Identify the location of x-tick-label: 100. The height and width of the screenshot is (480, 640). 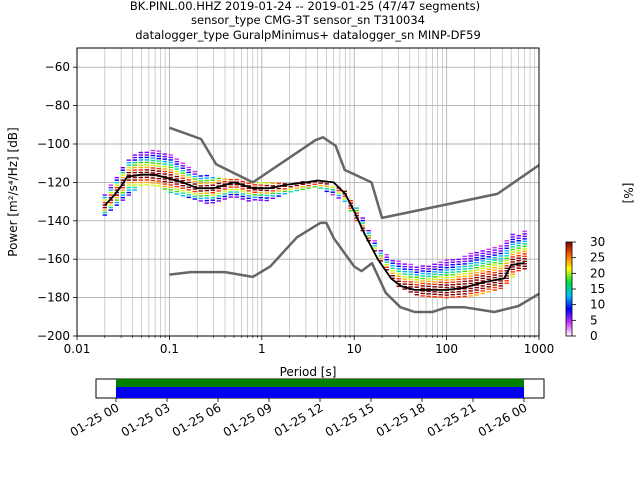
(446, 349).